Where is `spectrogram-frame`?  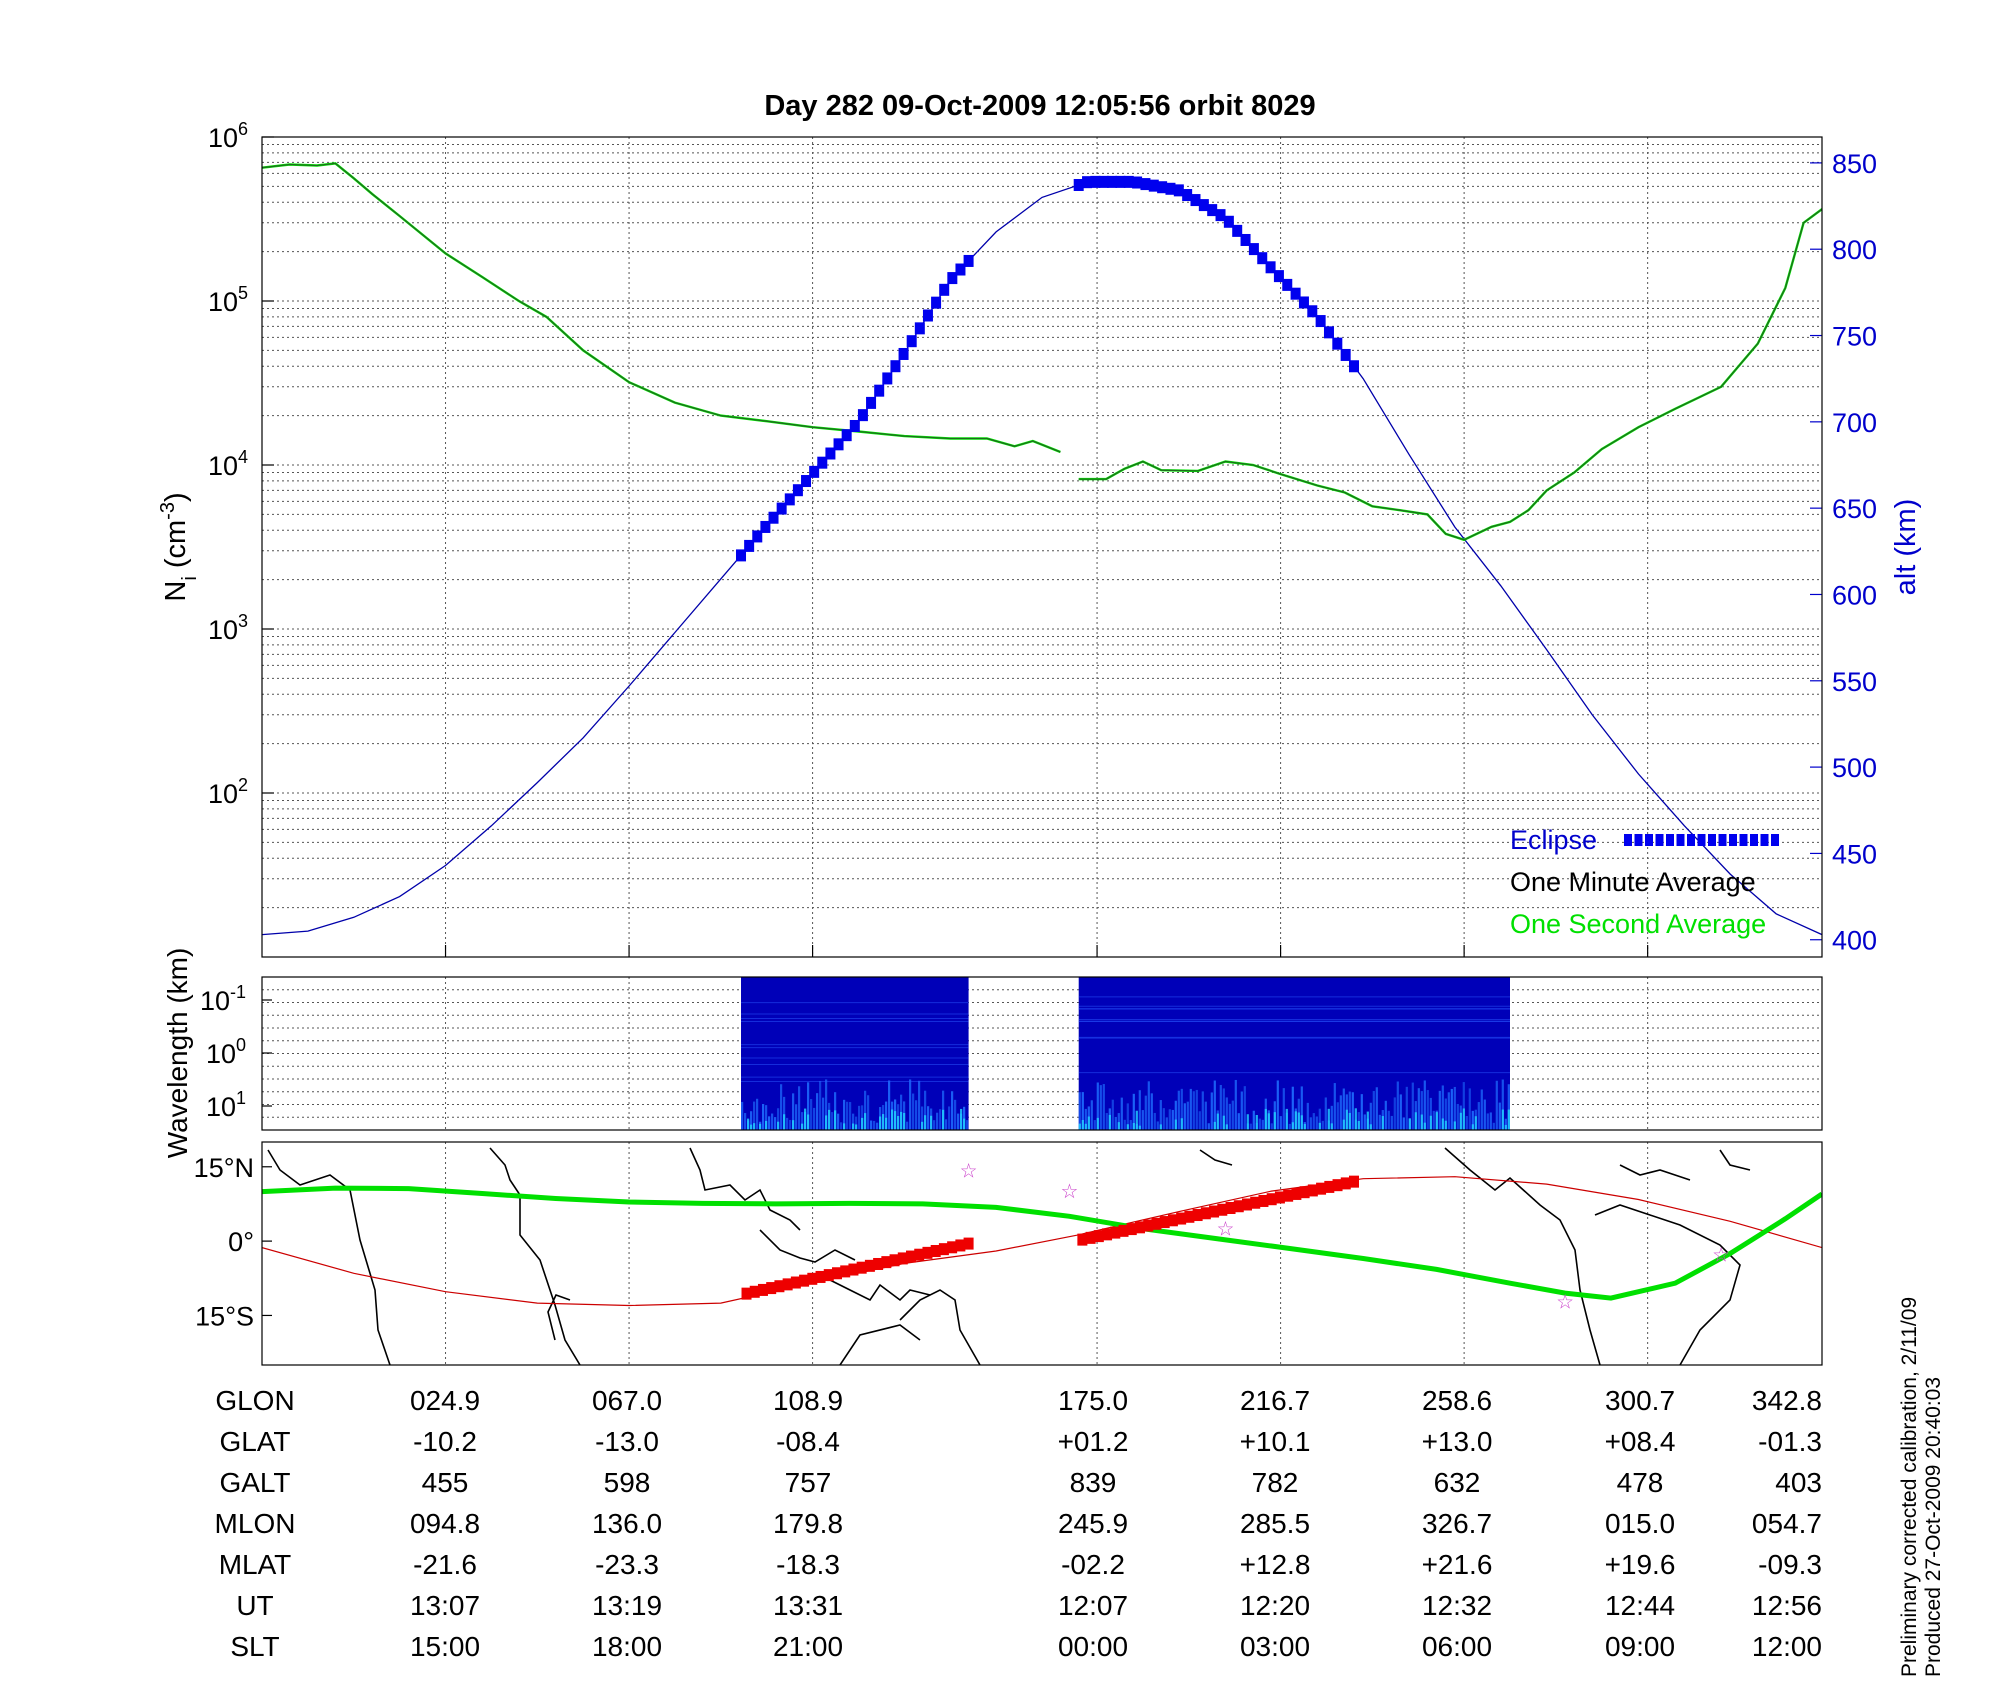 spectrogram-frame is located at coordinates (1042, 1053).